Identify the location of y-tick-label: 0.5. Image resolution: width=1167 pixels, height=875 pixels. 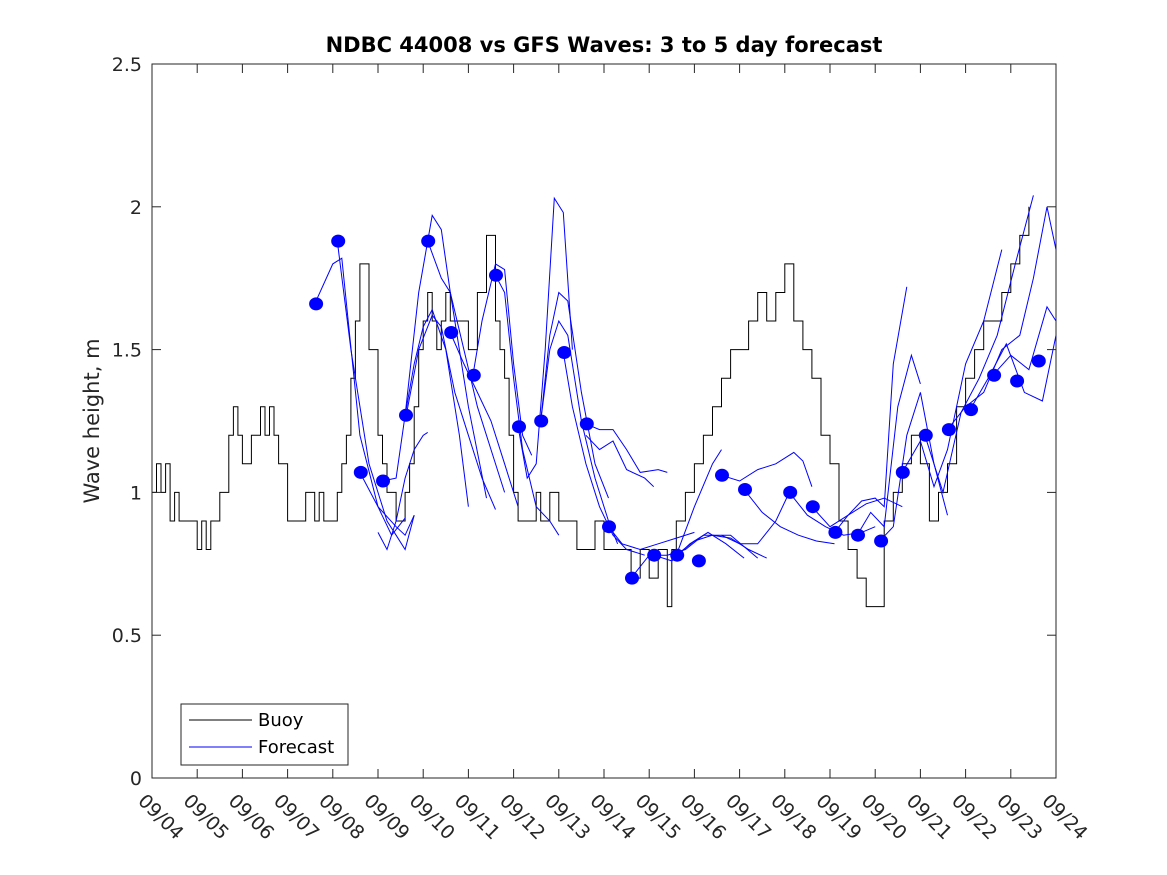
(127, 636).